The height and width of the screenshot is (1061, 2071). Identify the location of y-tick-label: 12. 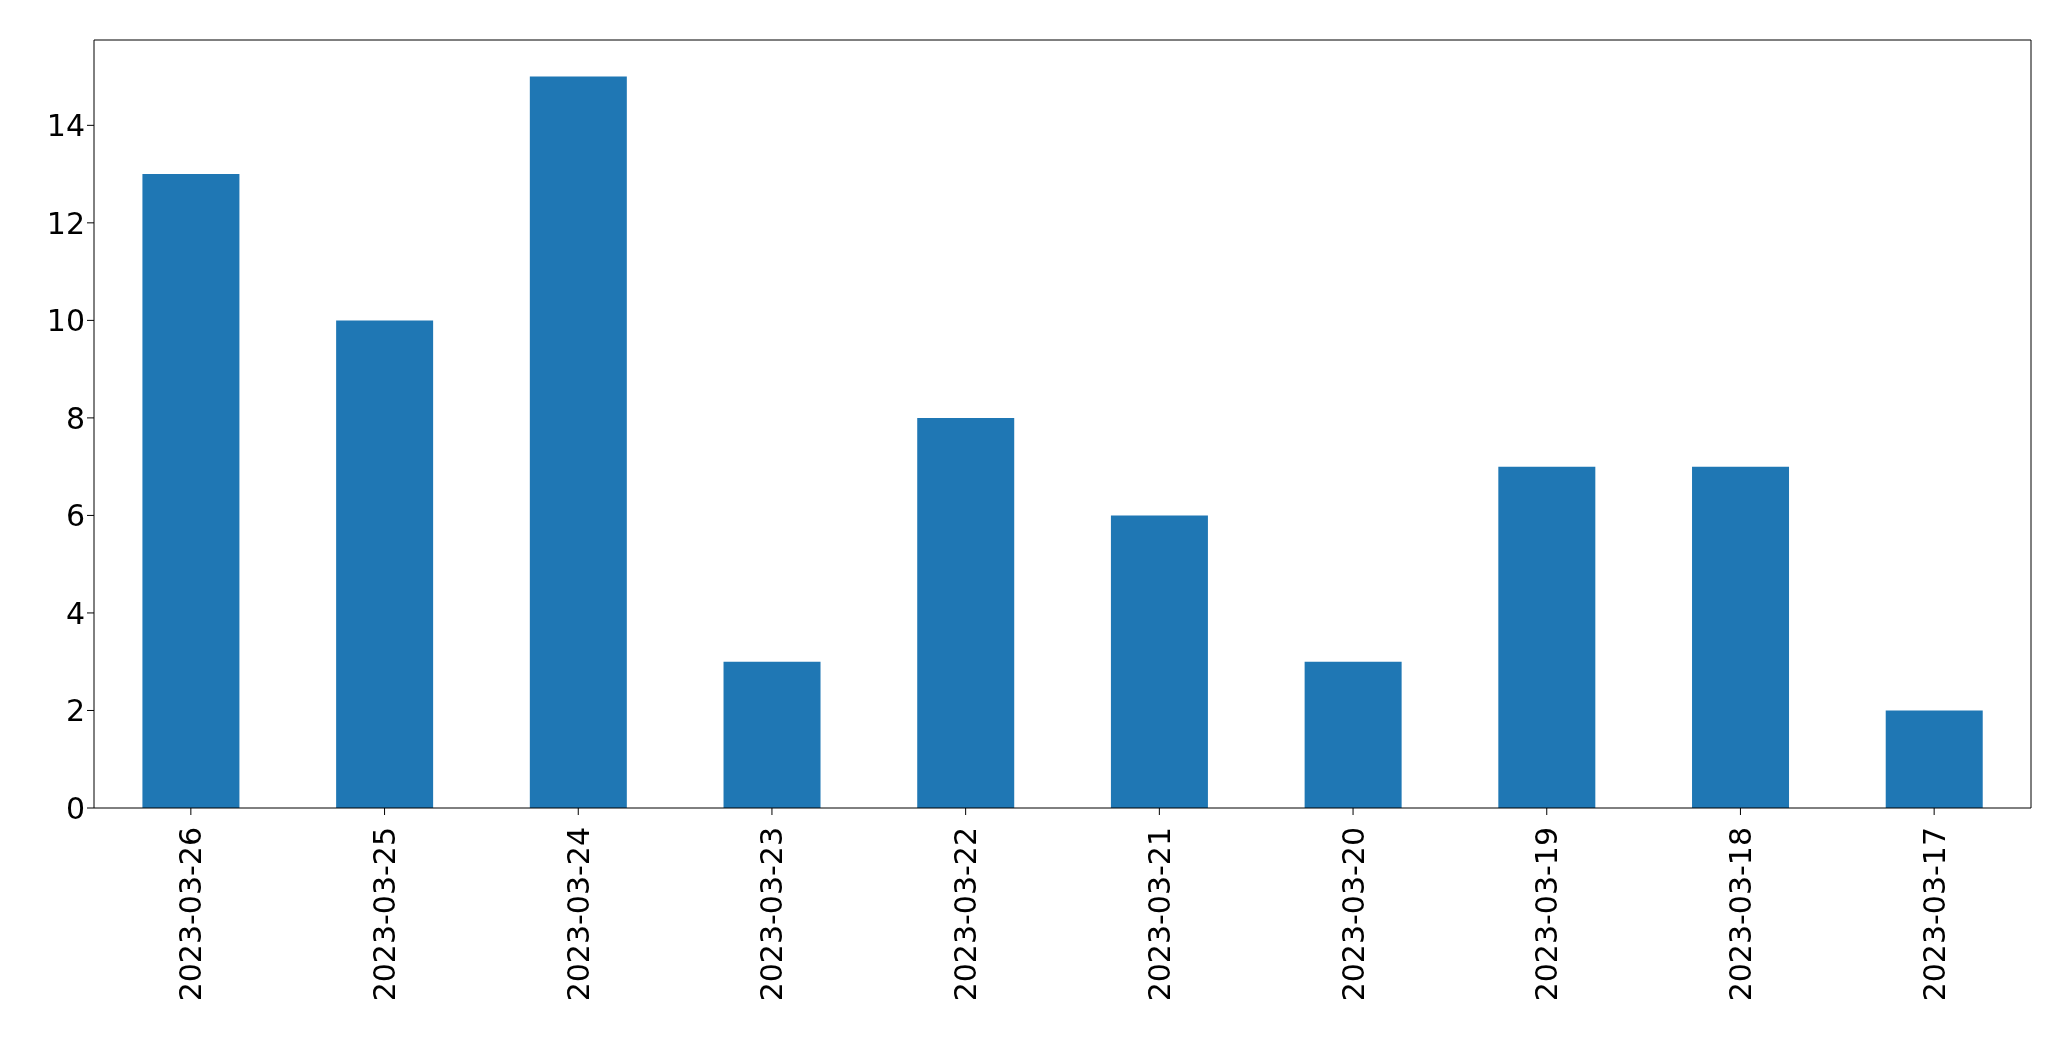
(65, 223).